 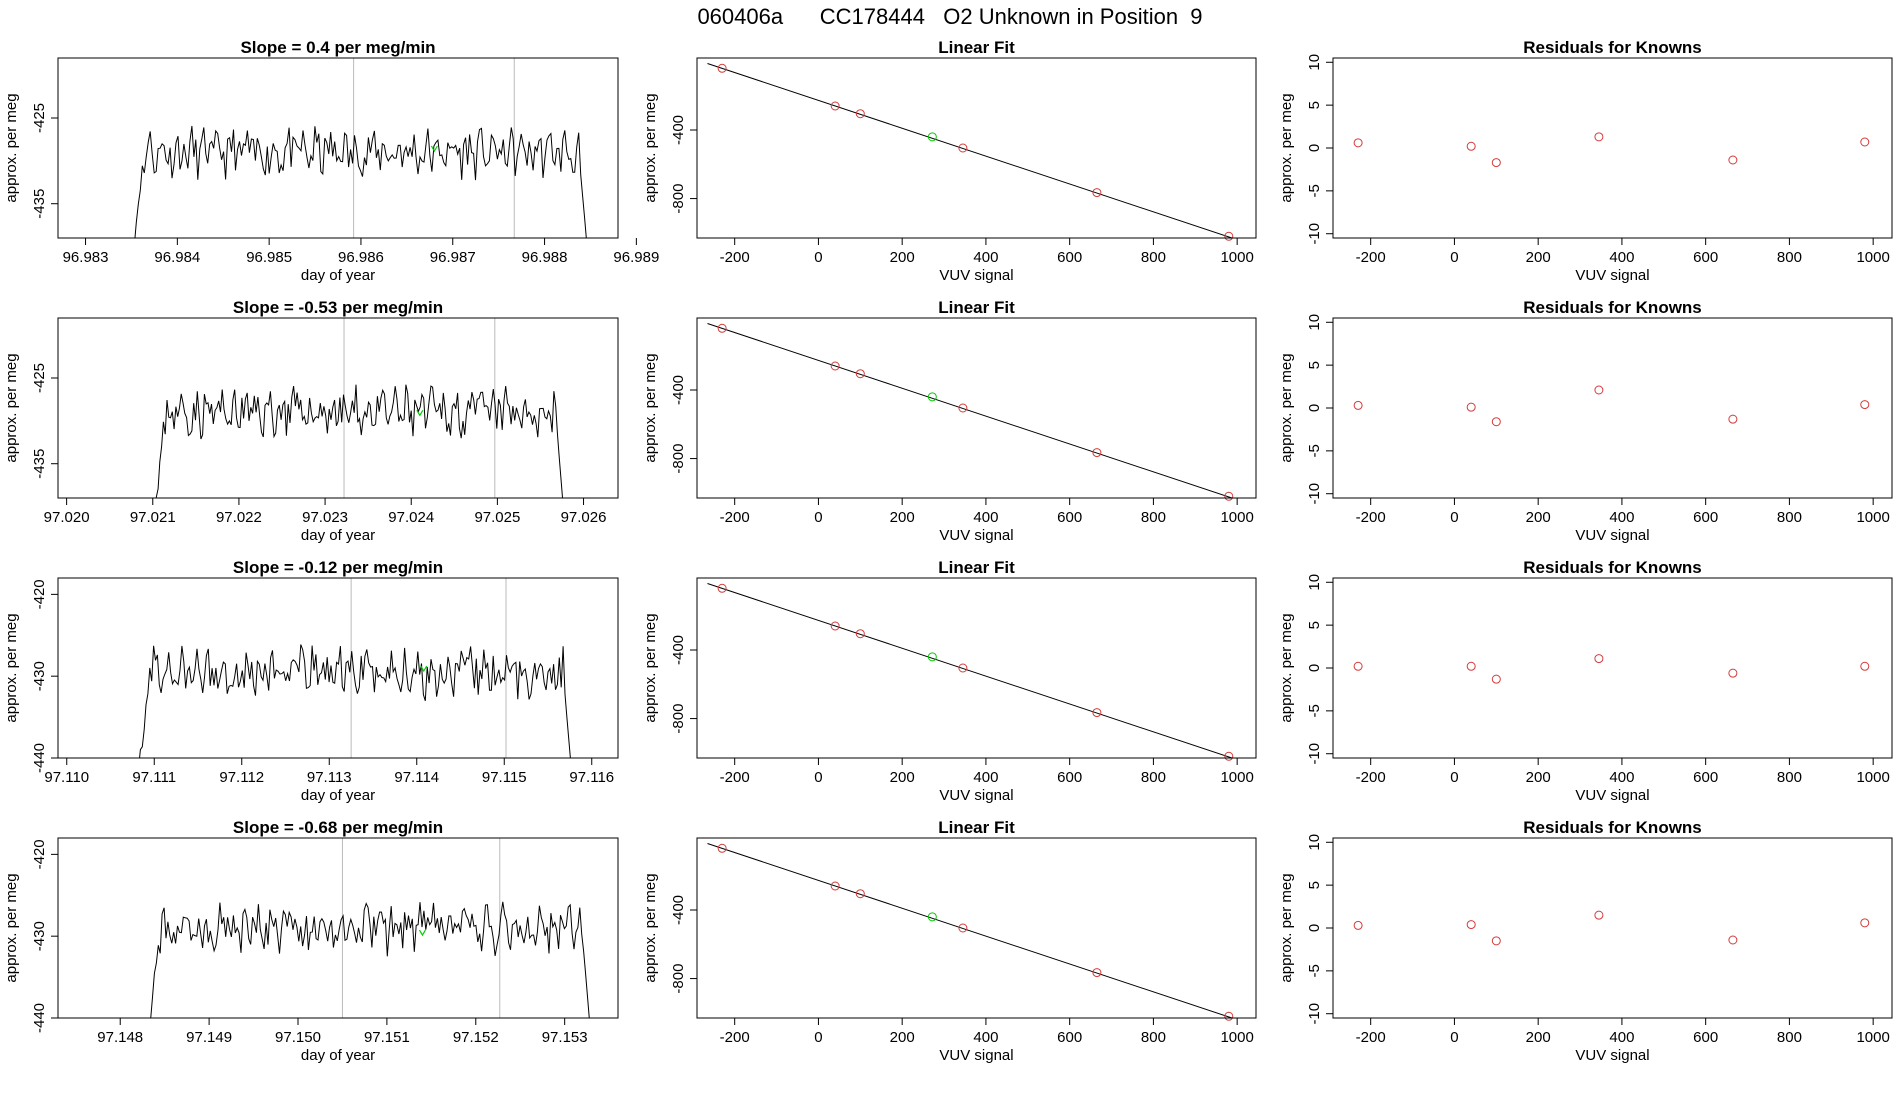 What do you see at coordinates (329, 777) in the screenshot?
I see `x-tick-label: 97.113` at bounding box center [329, 777].